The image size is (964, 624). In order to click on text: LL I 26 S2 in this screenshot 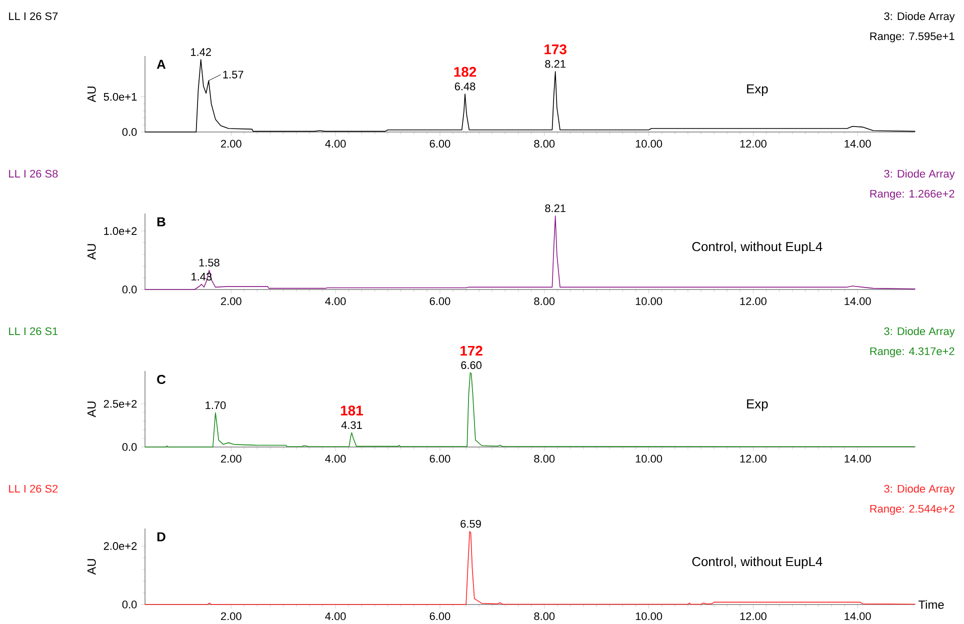, I will do `click(33, 488)`.